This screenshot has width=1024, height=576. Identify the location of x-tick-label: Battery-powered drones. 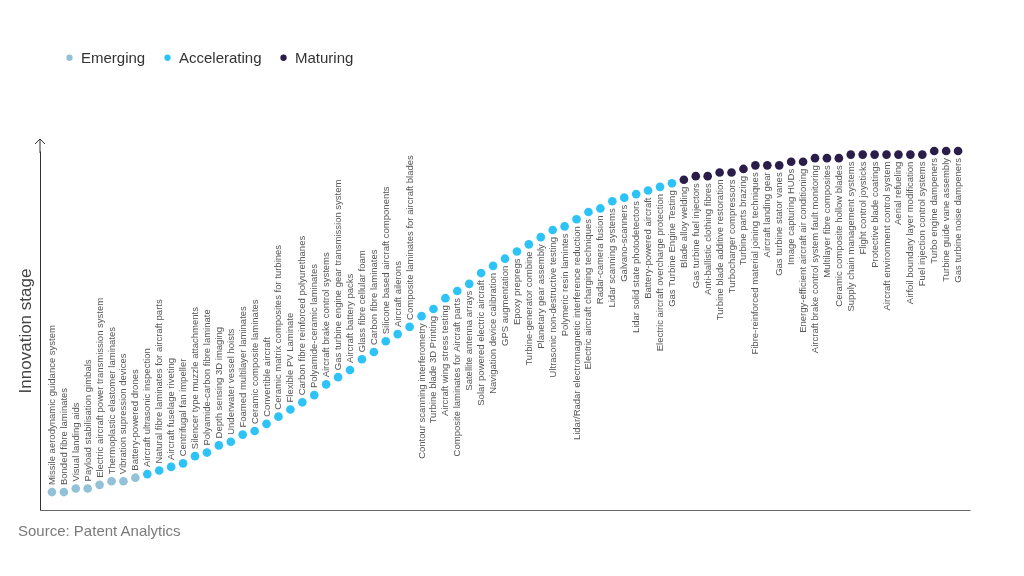
(135, 420).